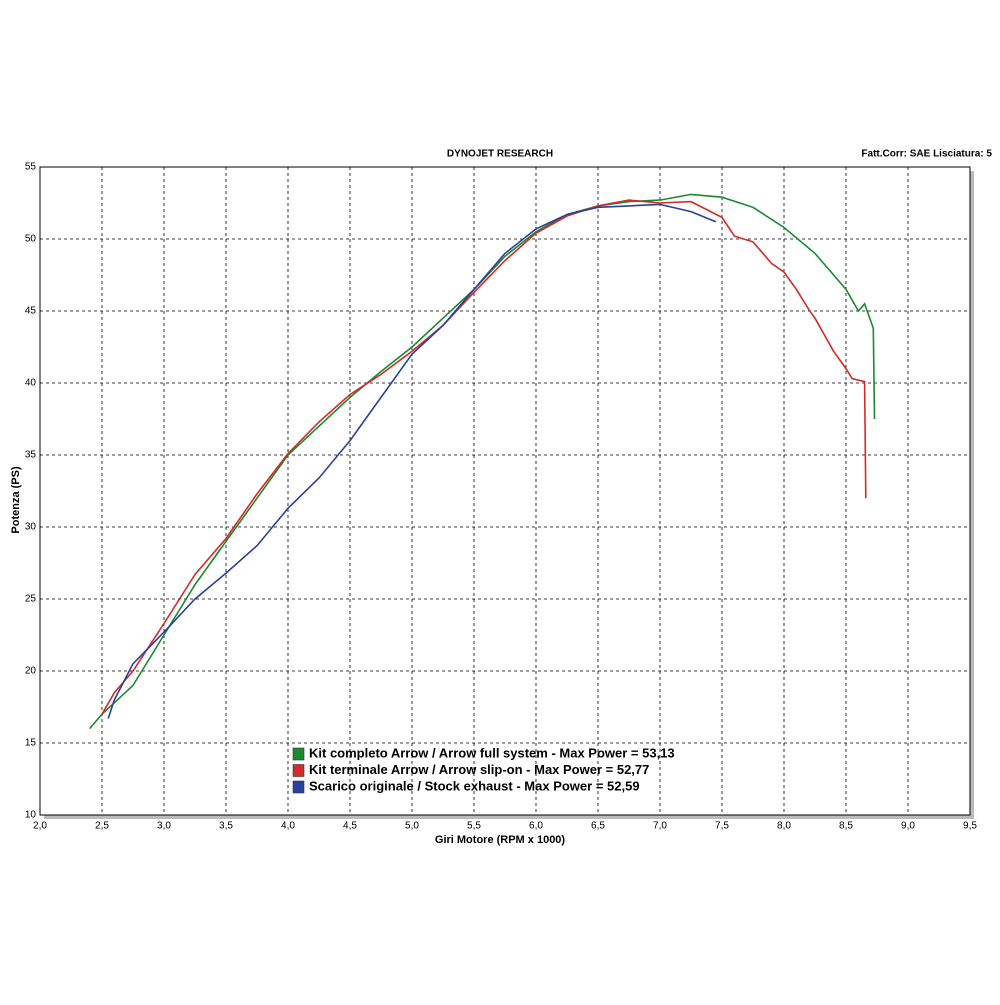 This screenshot has width=1000, height=1005. I want to click on x-tick-label: 4,0, so click(288, 826).